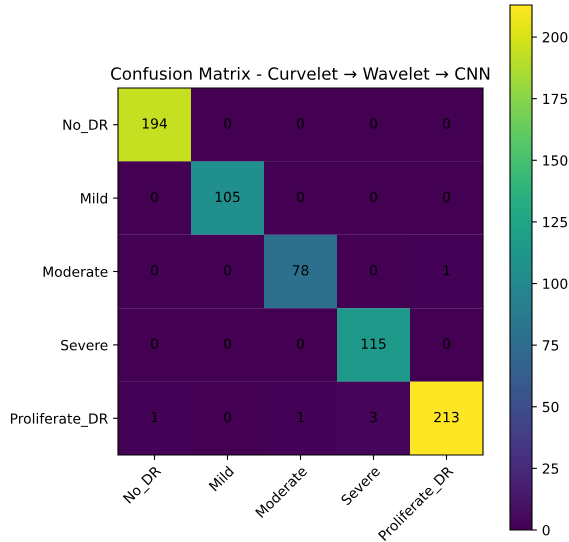 The width and height of the screenshot is (569, 542). What do you see at coordinates (555, 160) in the screenshot?
I see `color-bar-label: 150` at bounding box center [555, 160].